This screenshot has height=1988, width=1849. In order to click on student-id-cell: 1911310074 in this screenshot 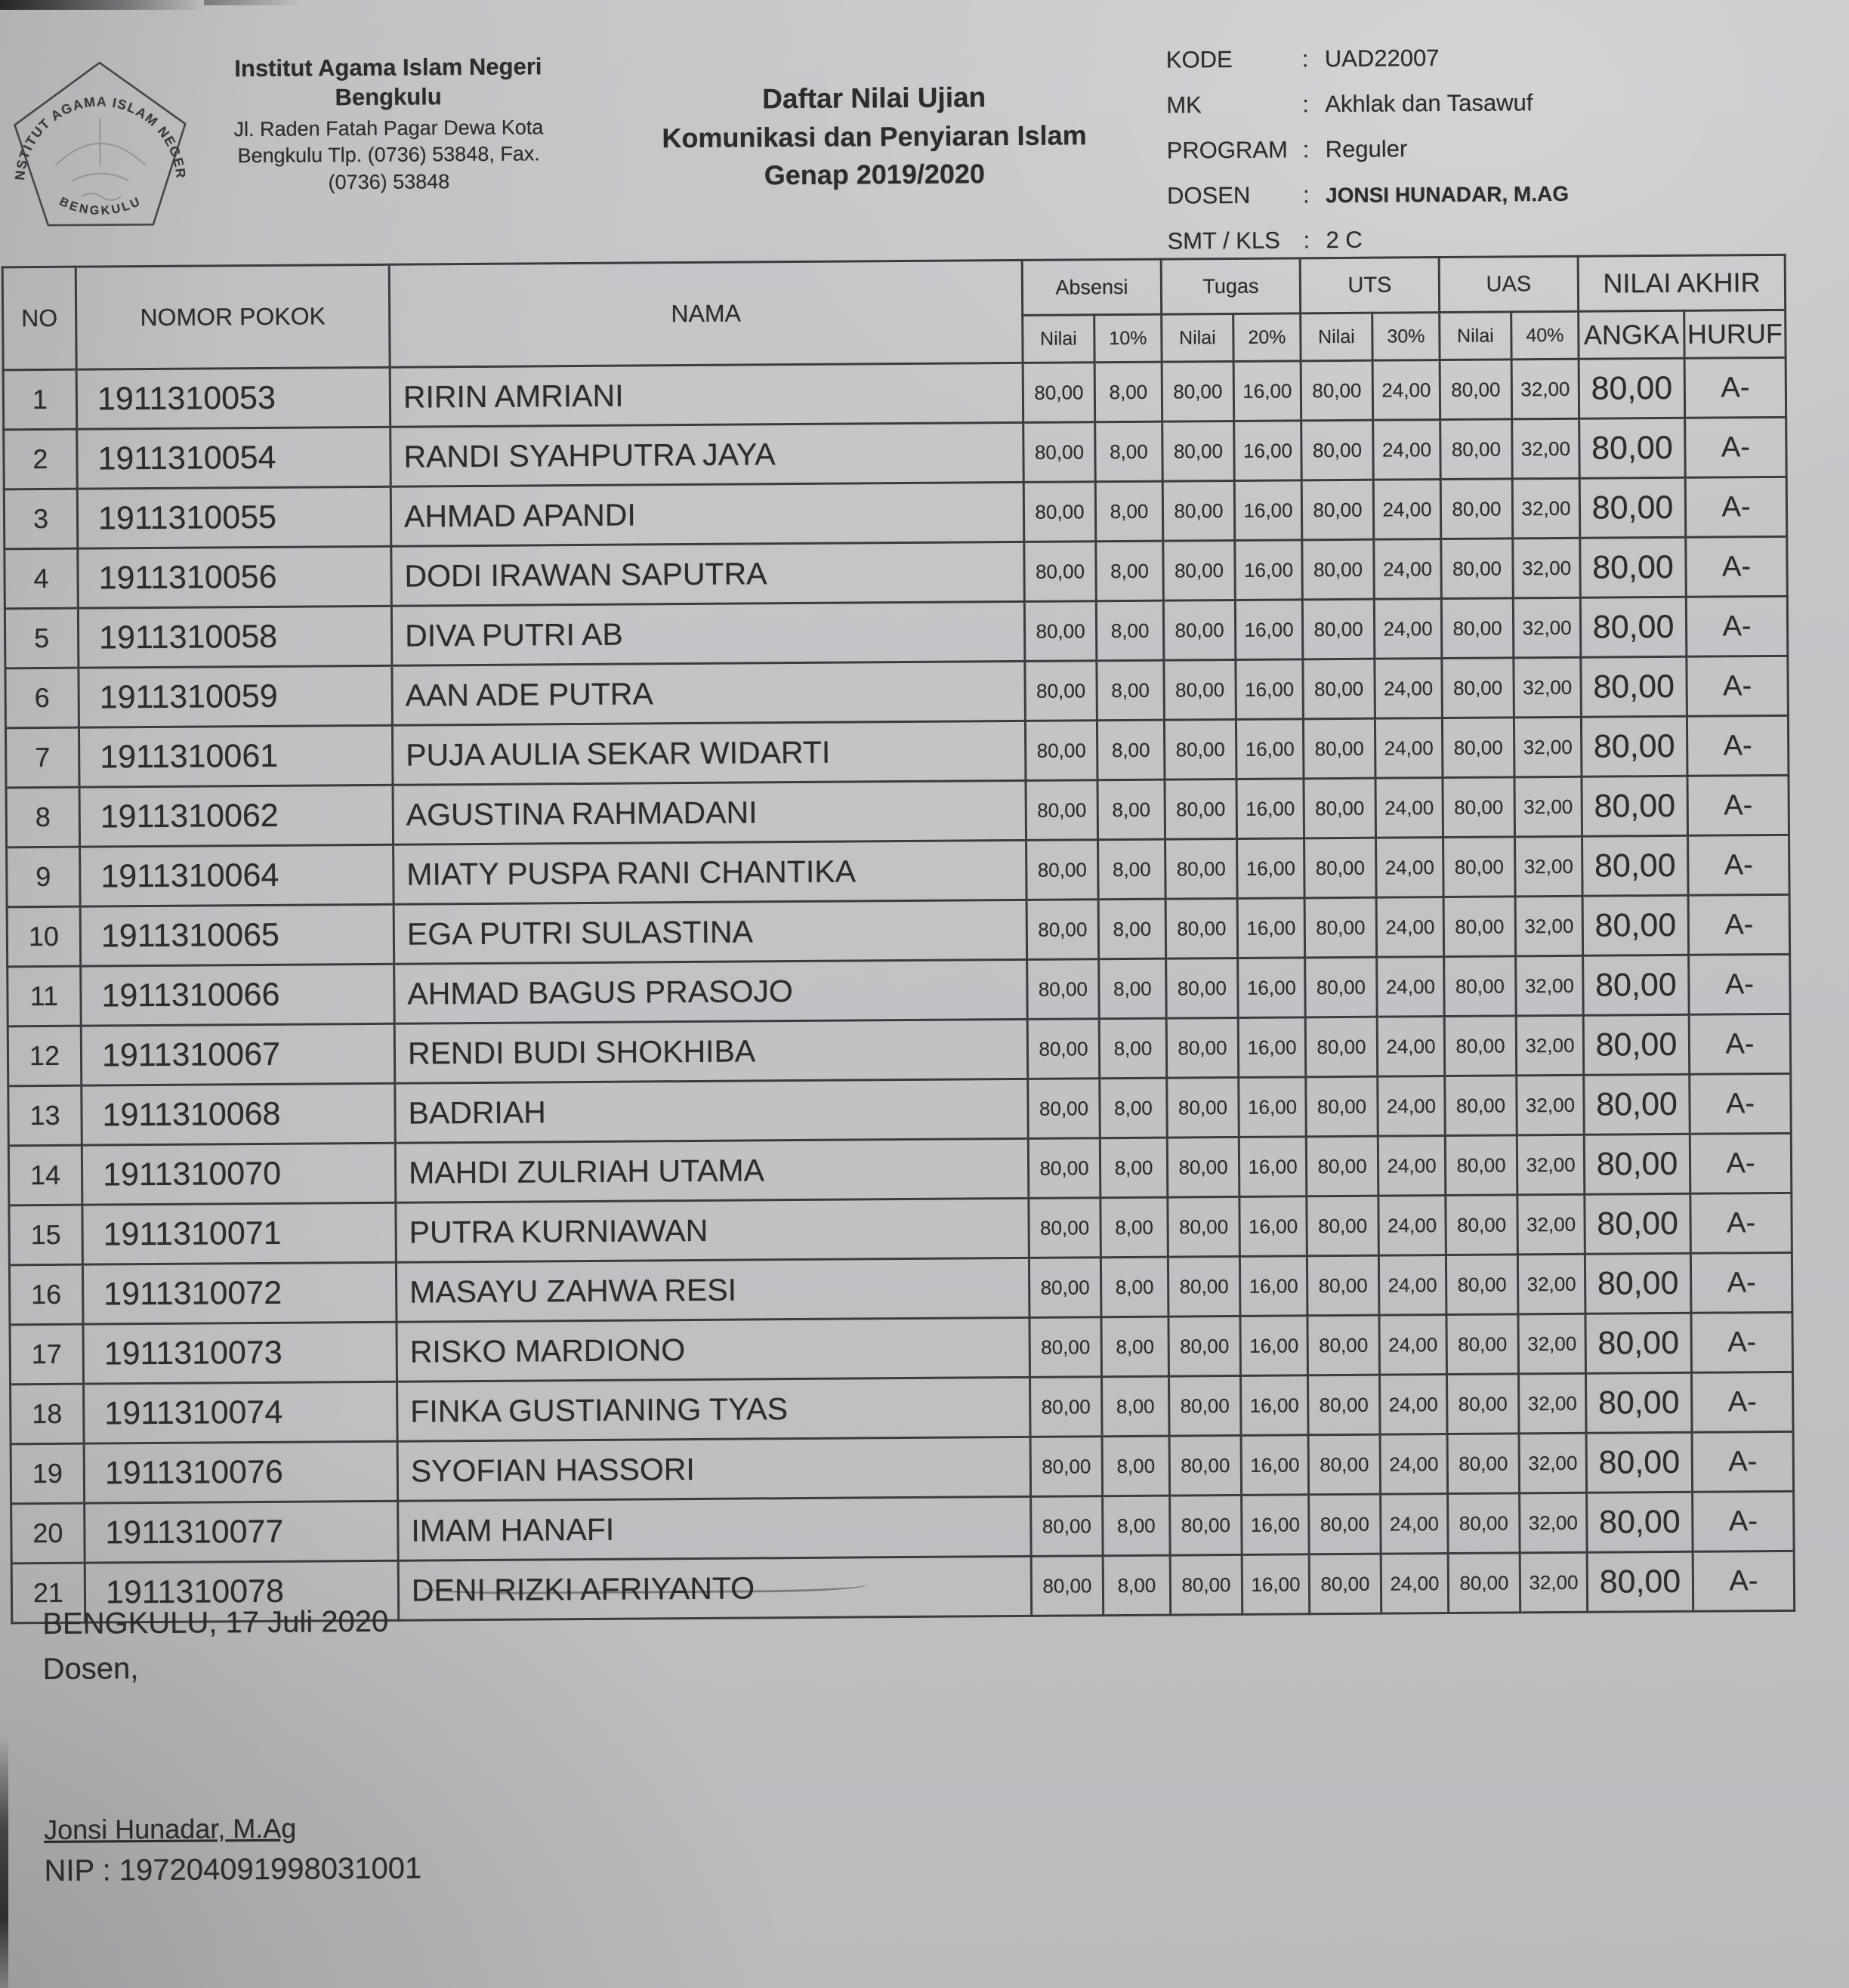, I will do `click(240, 1412)`.